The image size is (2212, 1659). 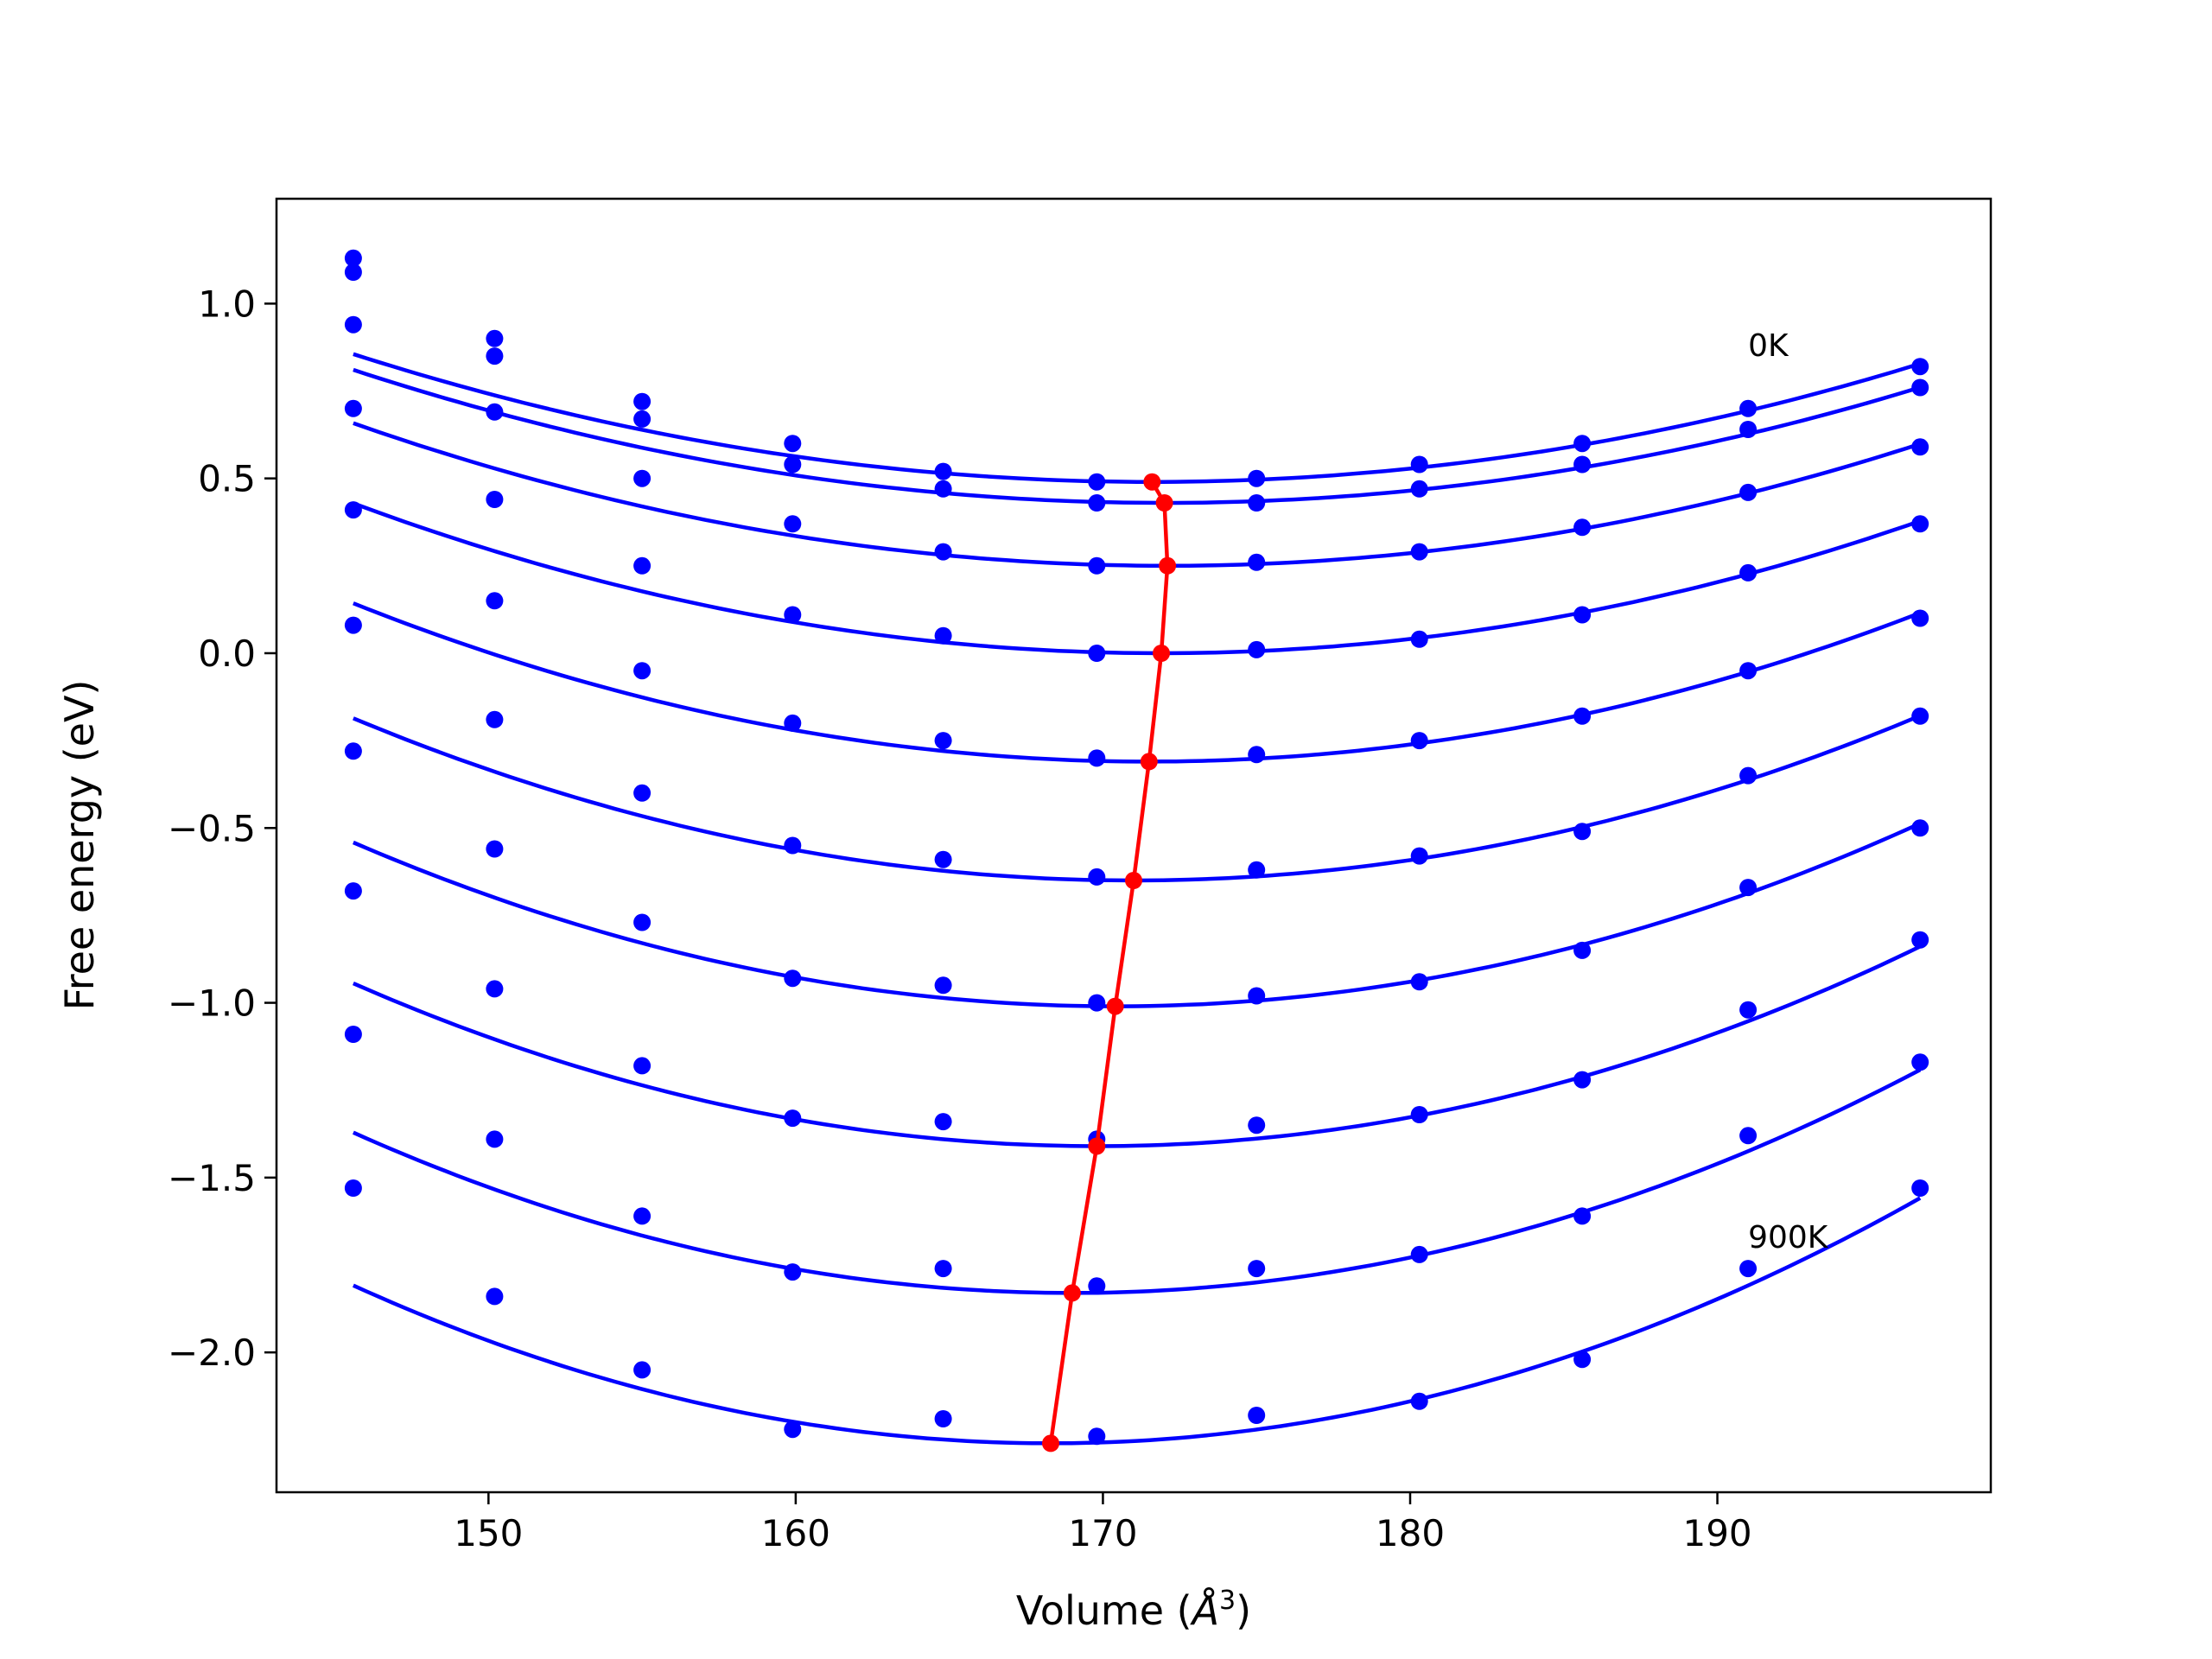 I want to click on annotation-900k: 900K, so click(x=1788, y=1237).